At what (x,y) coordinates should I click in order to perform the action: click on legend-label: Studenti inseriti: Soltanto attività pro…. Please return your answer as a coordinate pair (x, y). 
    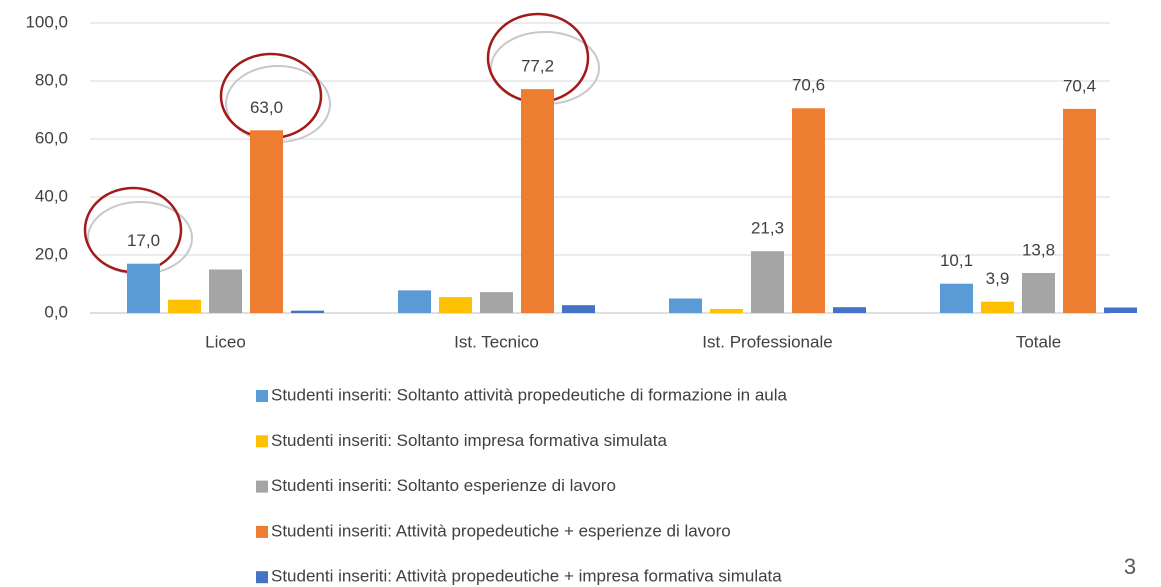
    Looking at the image, I should click on (529, 394).